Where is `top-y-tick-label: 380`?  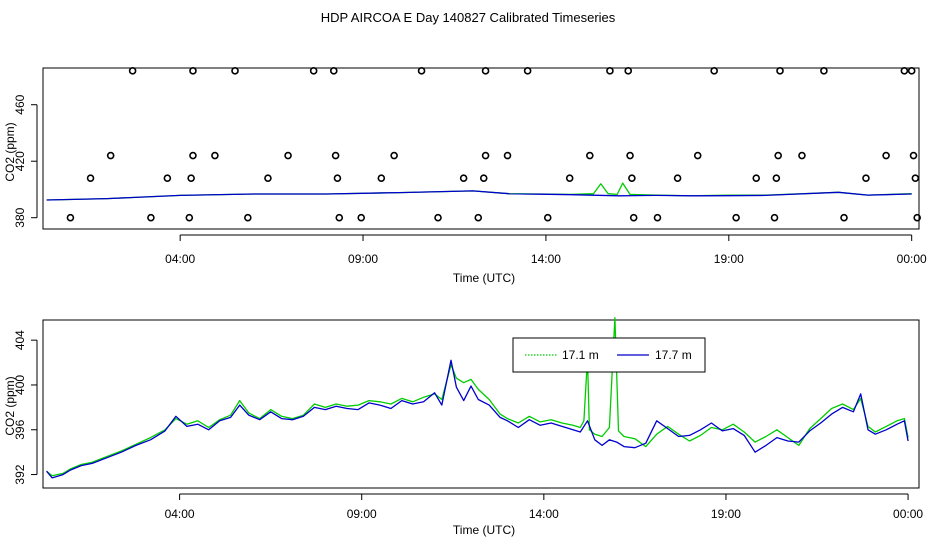
top-y-tick-label: 380 is located at coordinates (20, 217).